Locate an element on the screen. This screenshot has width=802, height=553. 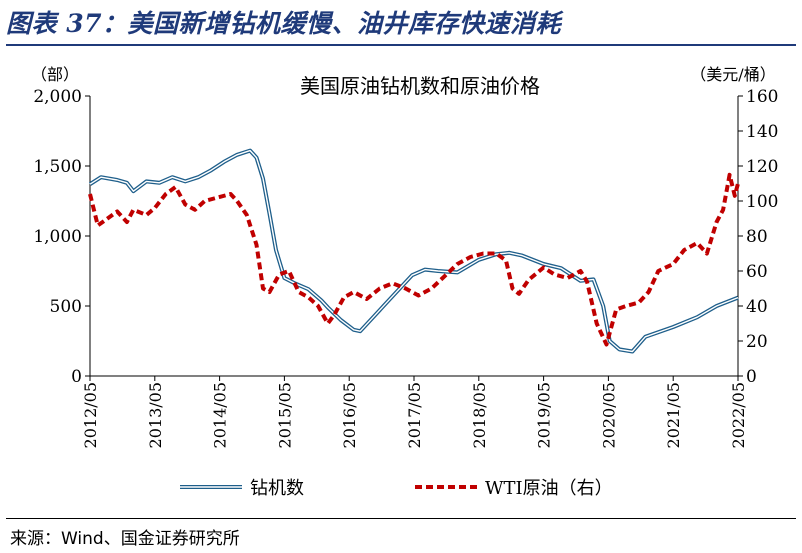
x-tick-label: 2012/05 is located at coordinates (90, 415).